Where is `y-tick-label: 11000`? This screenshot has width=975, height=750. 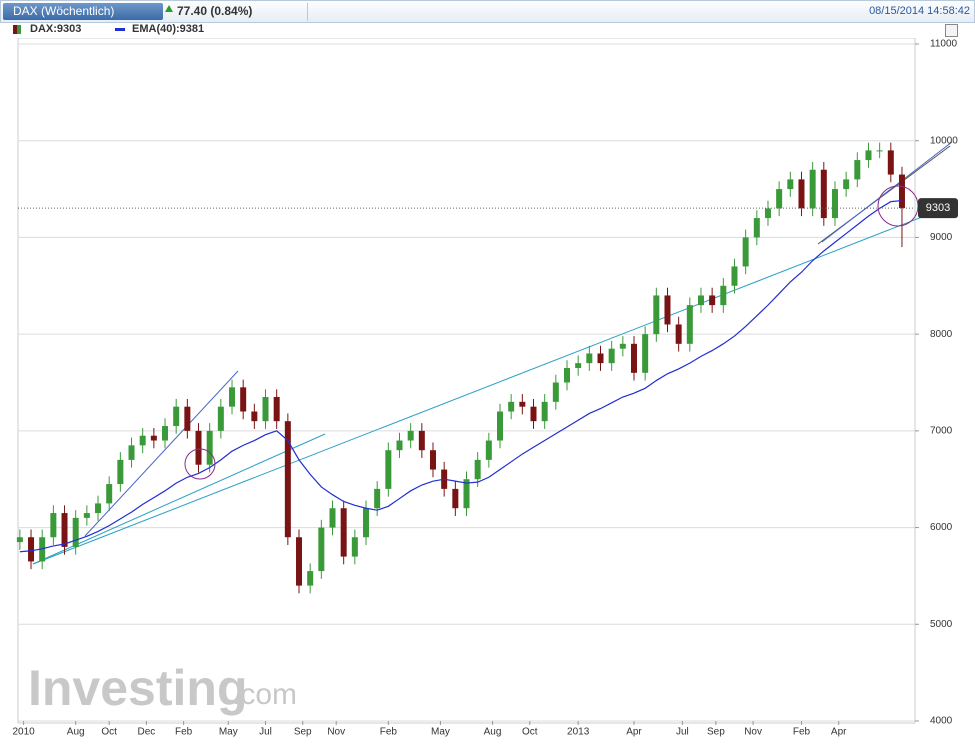 y-tick-label: 11000 is located at coordinates (944, 44).